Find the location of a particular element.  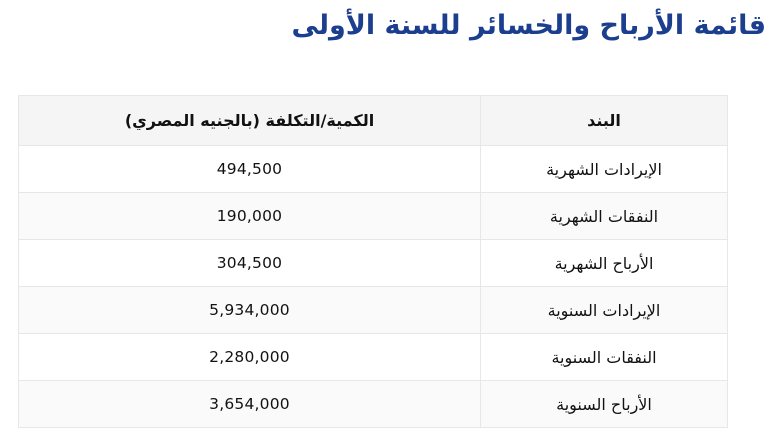

item-cell: الإيرادات الشهرية is located at coordinates (604, 169).